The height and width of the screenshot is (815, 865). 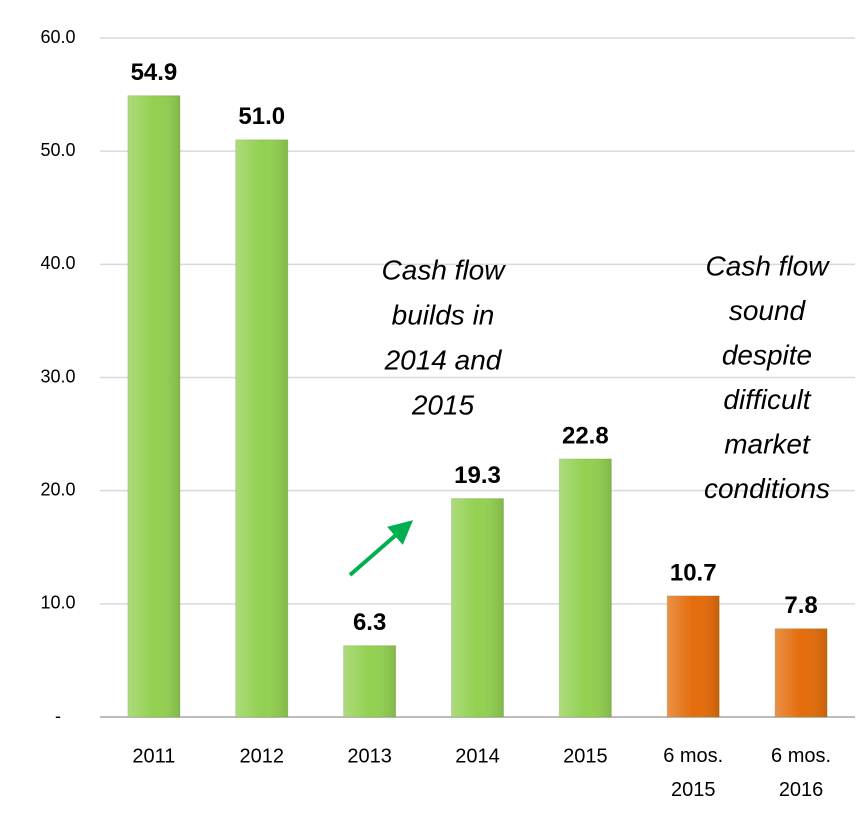 What do you see at coordinates (767, 399) in the screenshot?
I see `annotation: difficult` at bounding box center [767, 399].